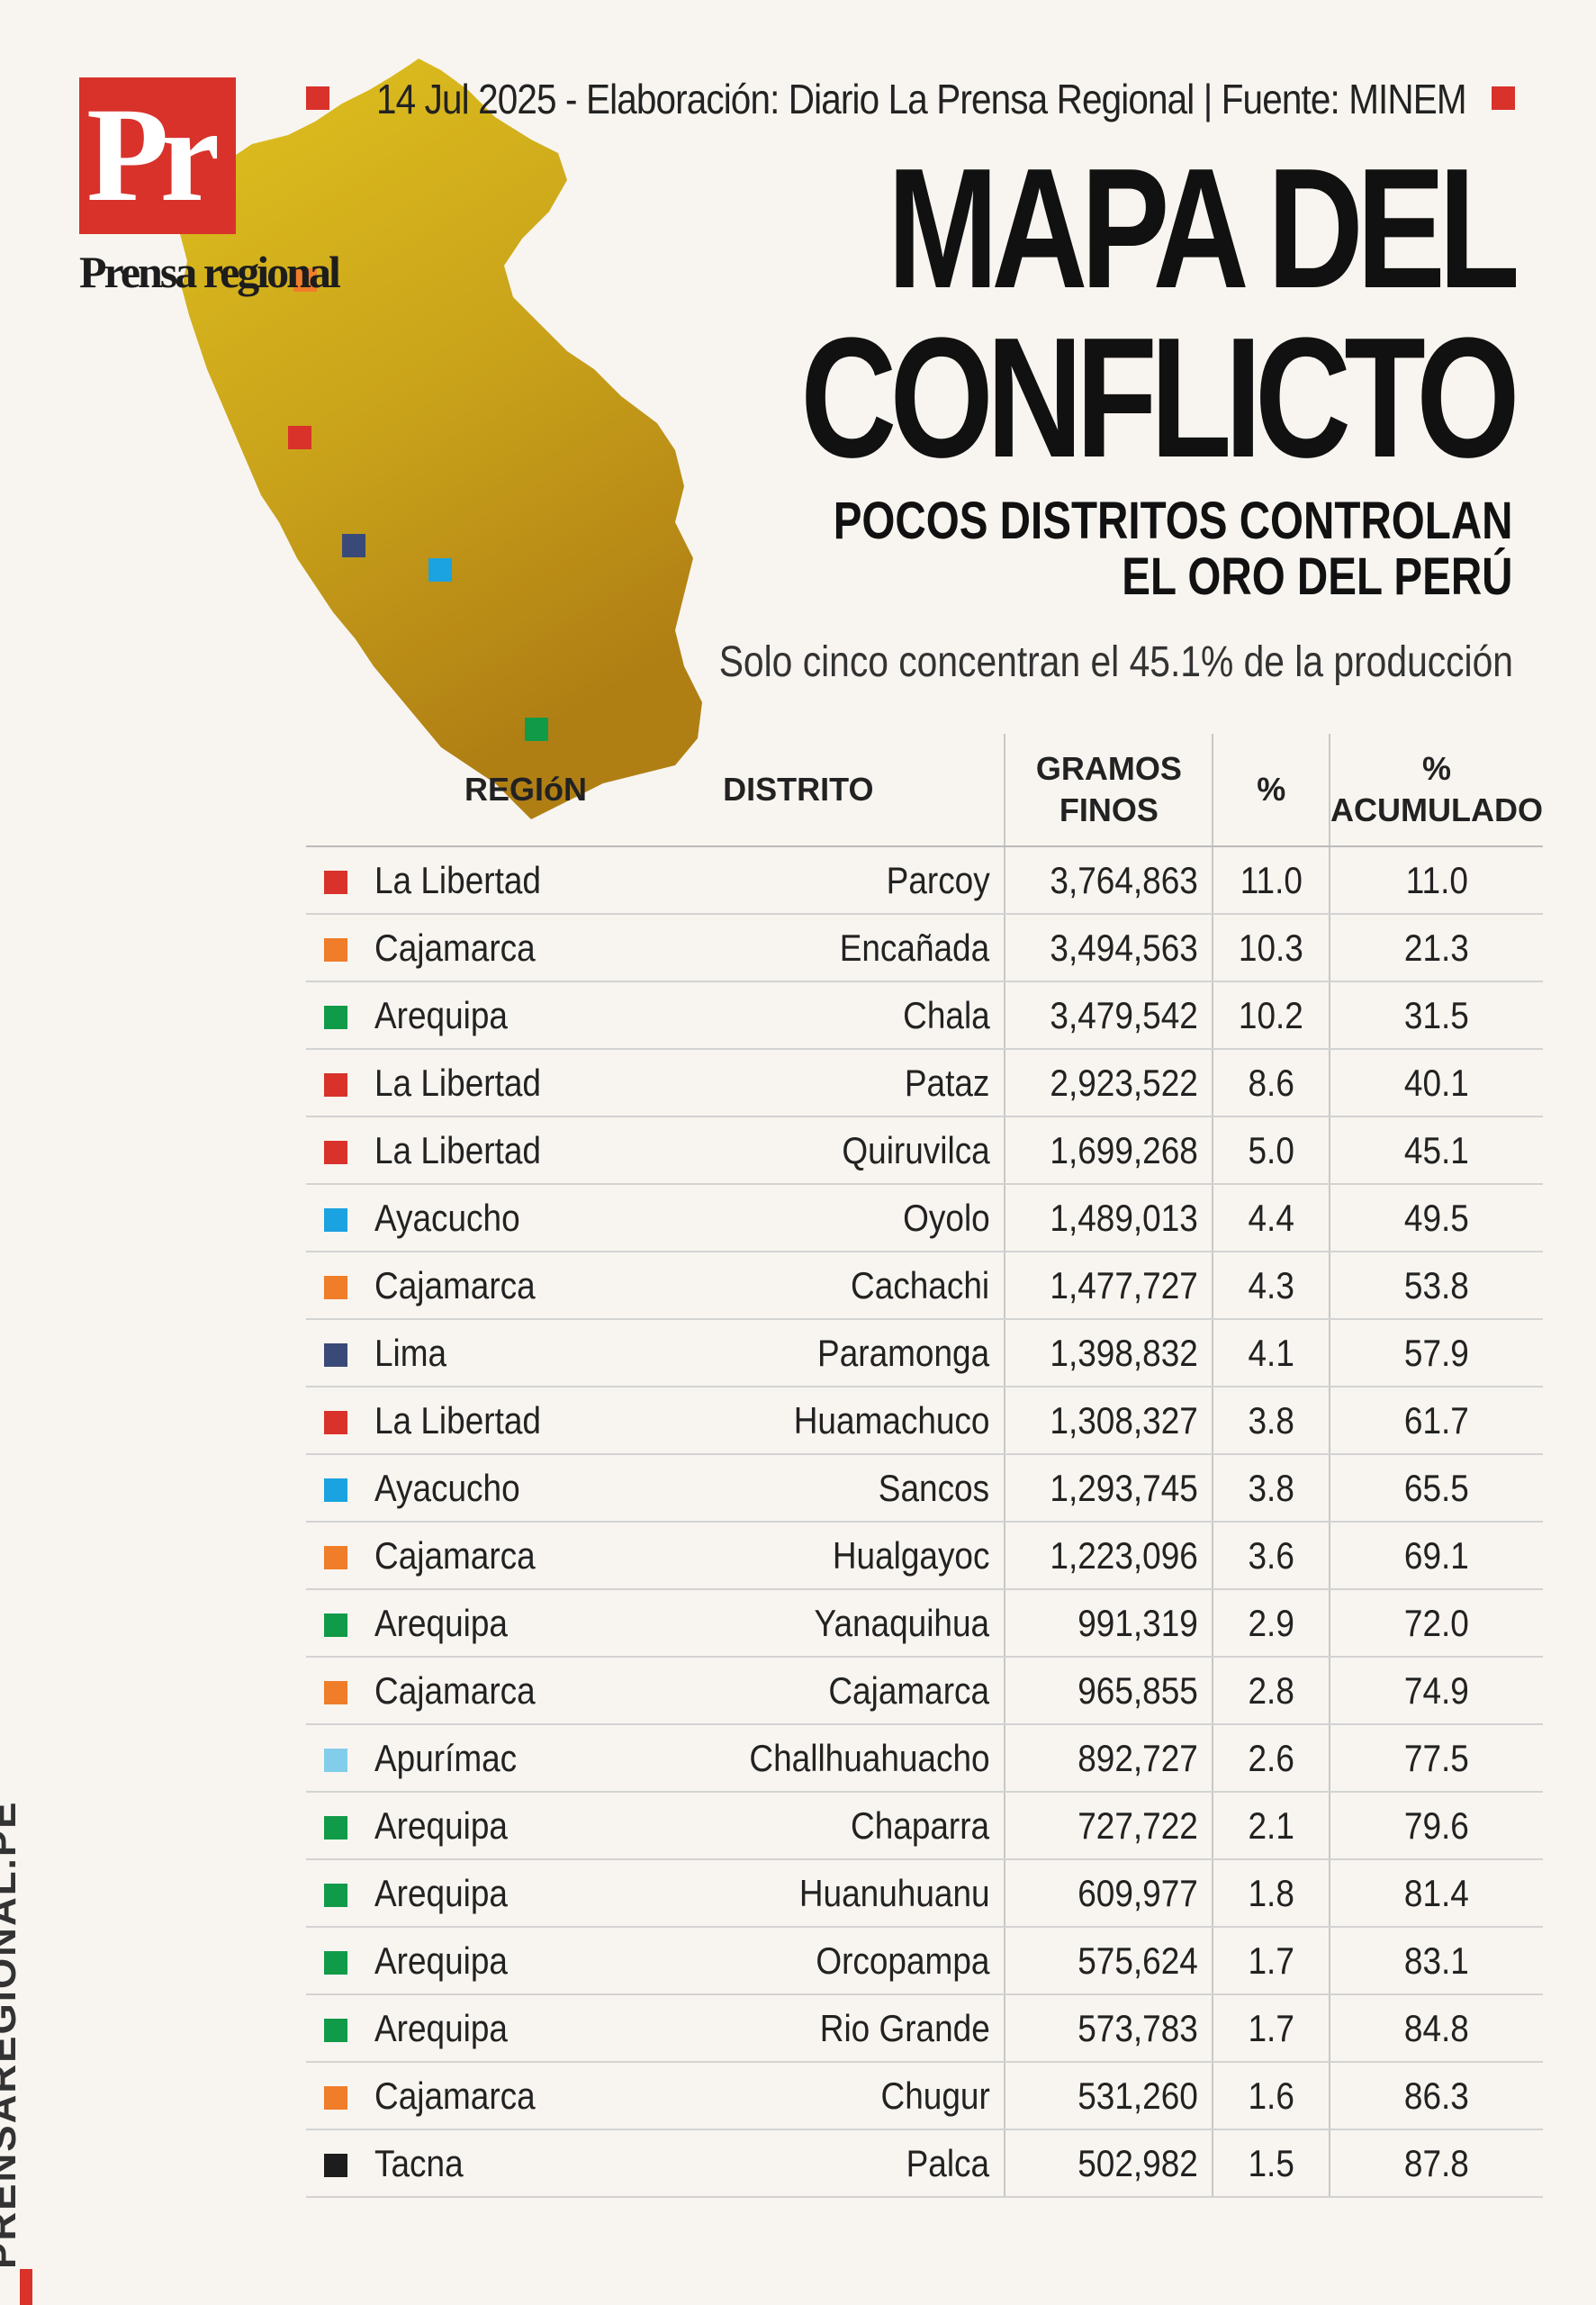 This screenshot has height=2305, width=1596. I want to click on cell-district-text: Chugur, so click(935, 2095).